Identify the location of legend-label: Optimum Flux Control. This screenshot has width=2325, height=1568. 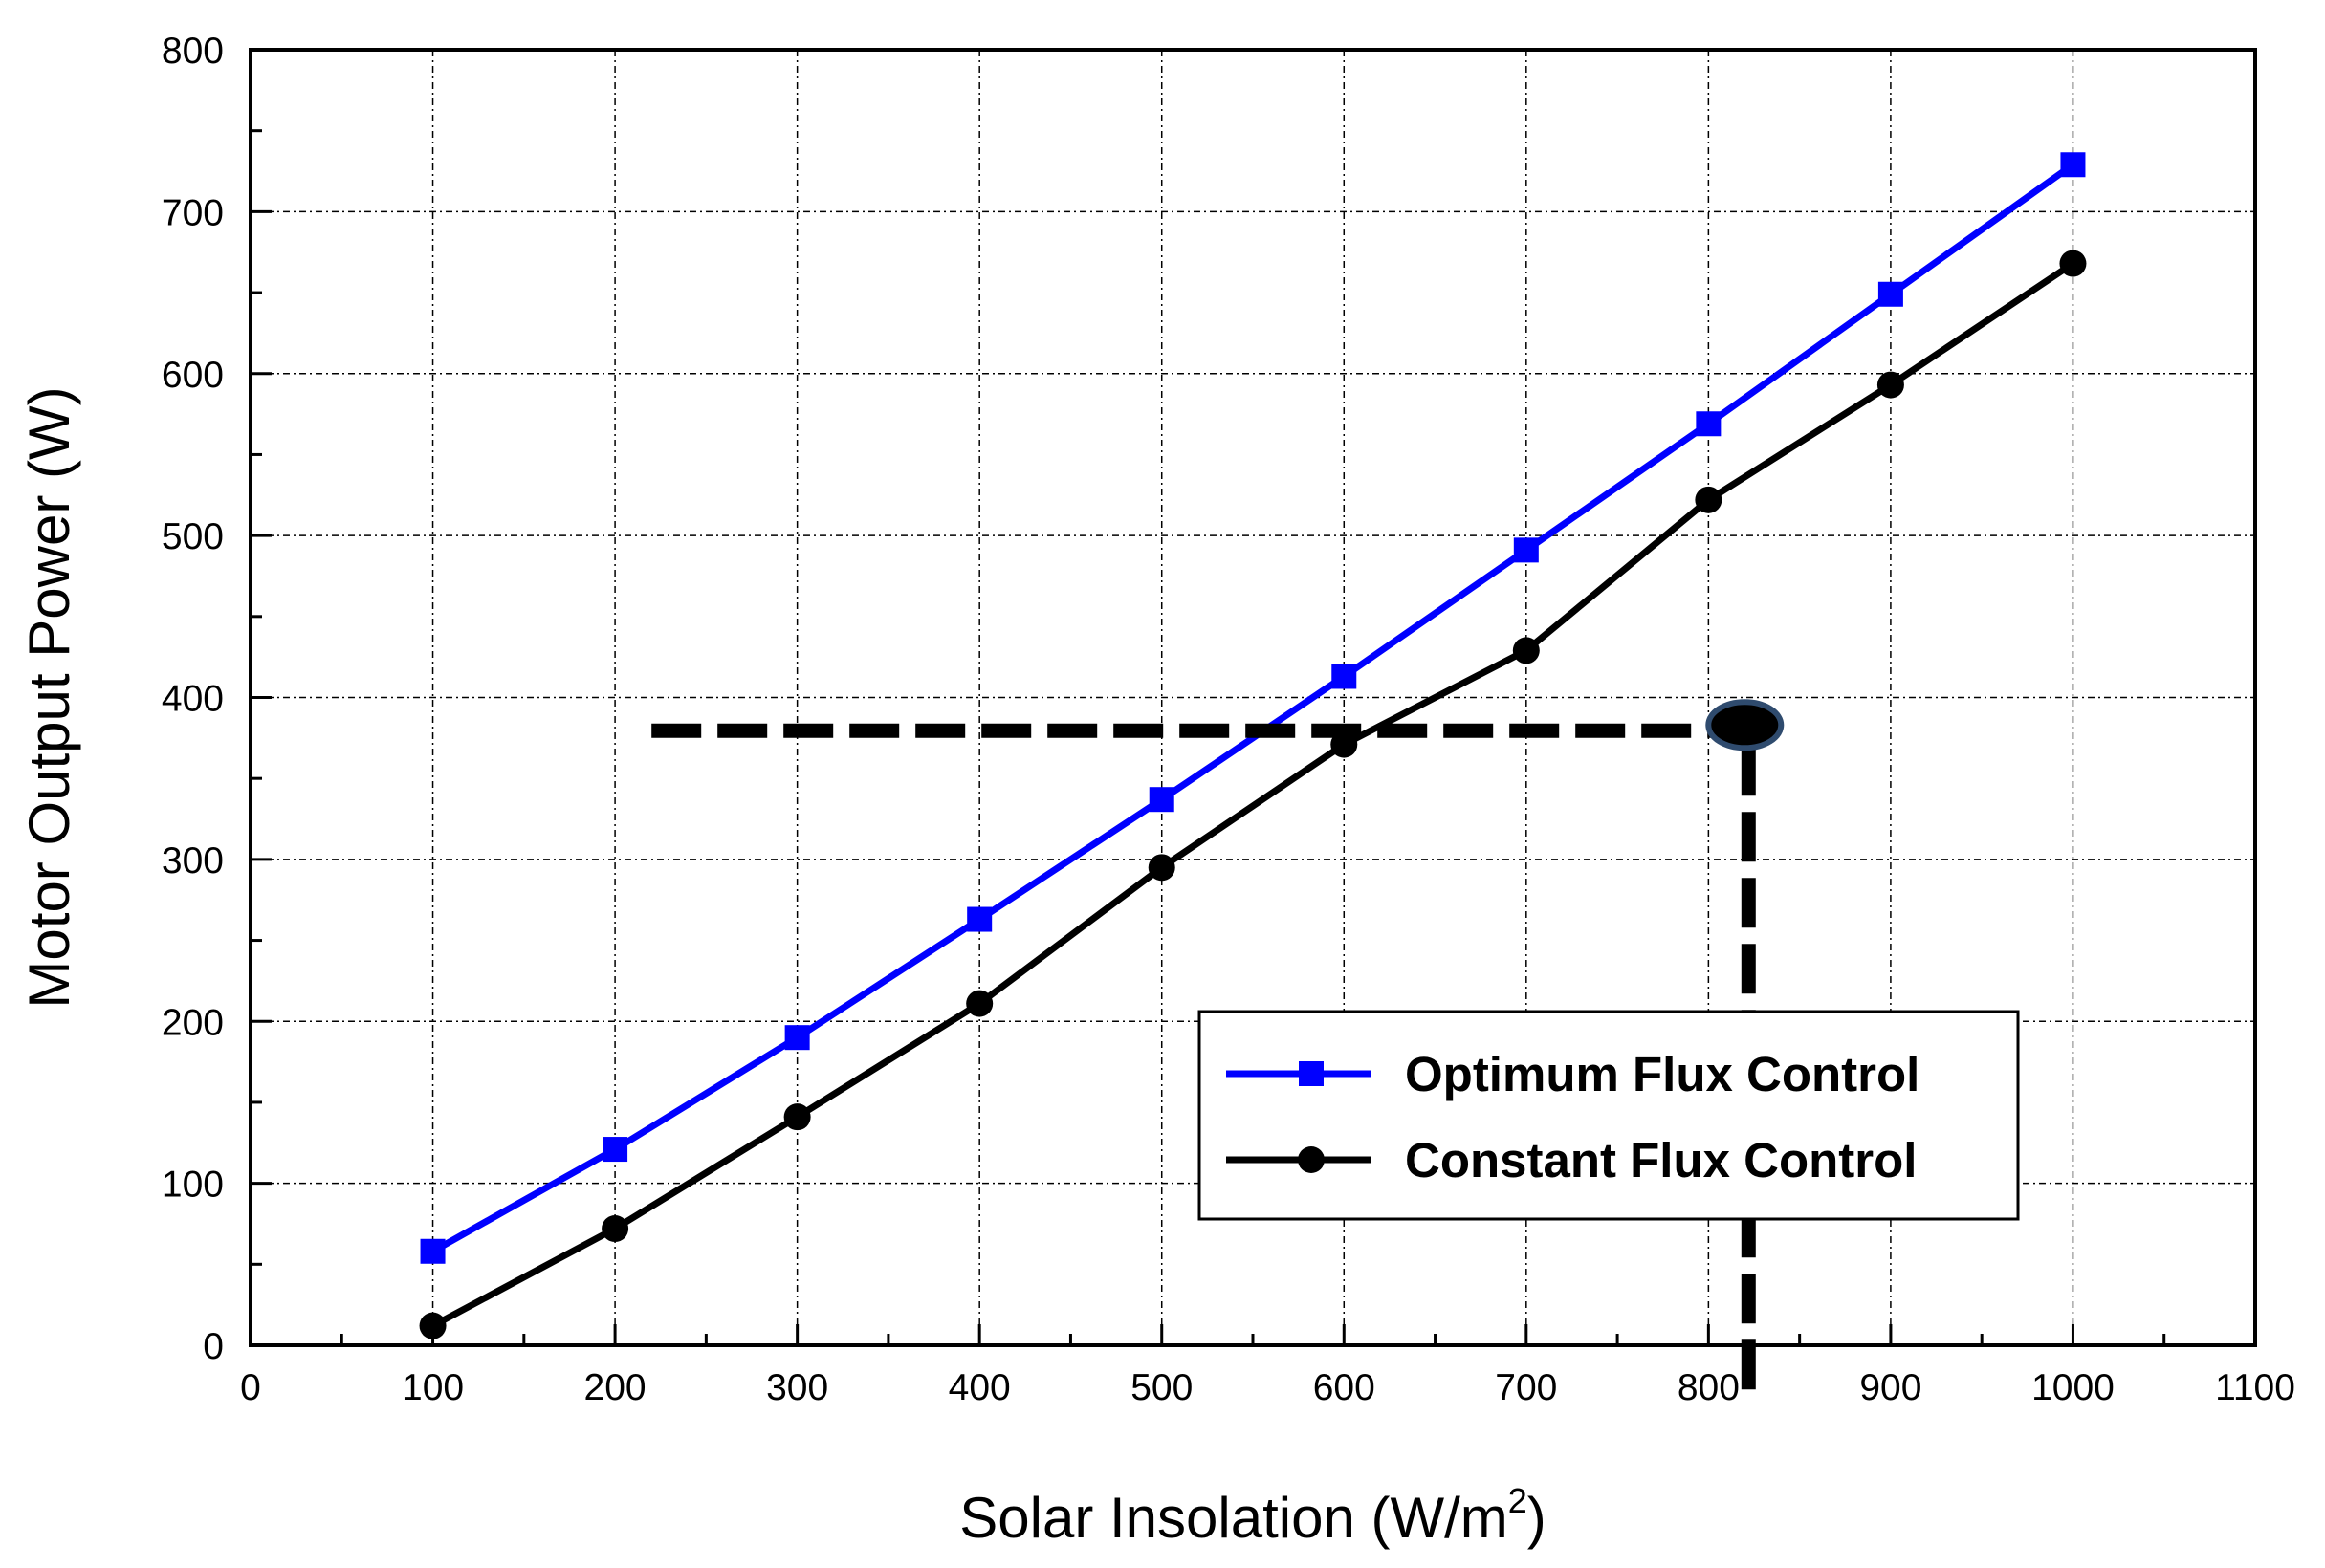
(1662, 1074).